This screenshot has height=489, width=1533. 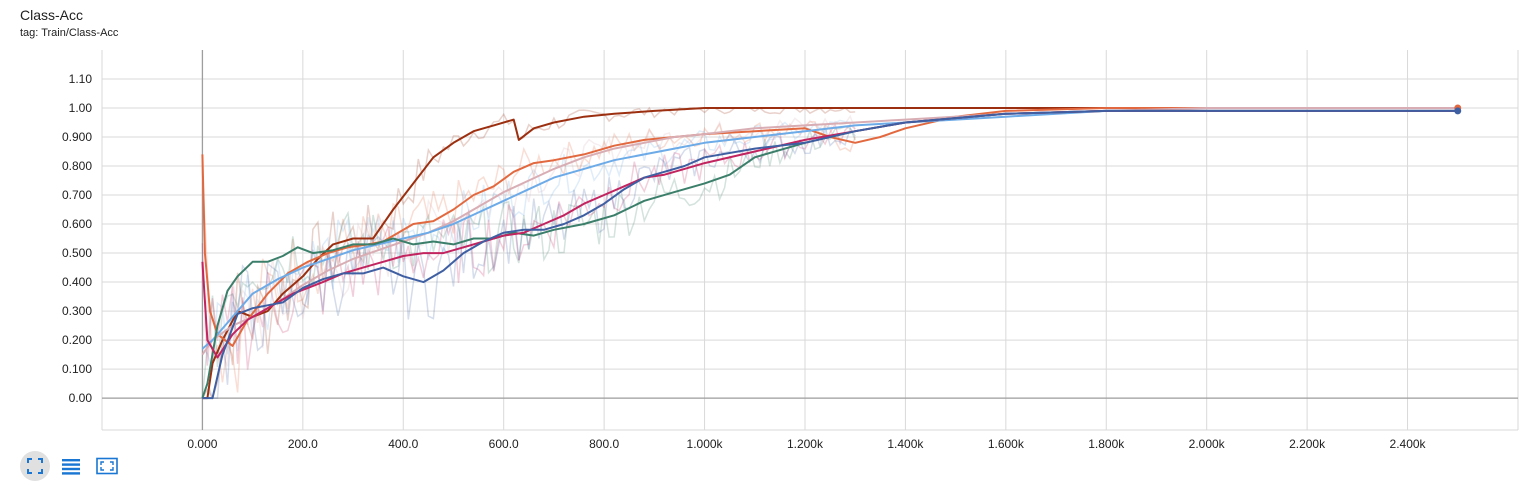 I want to click on endpoint-markers, so click(x=1458, y=109).